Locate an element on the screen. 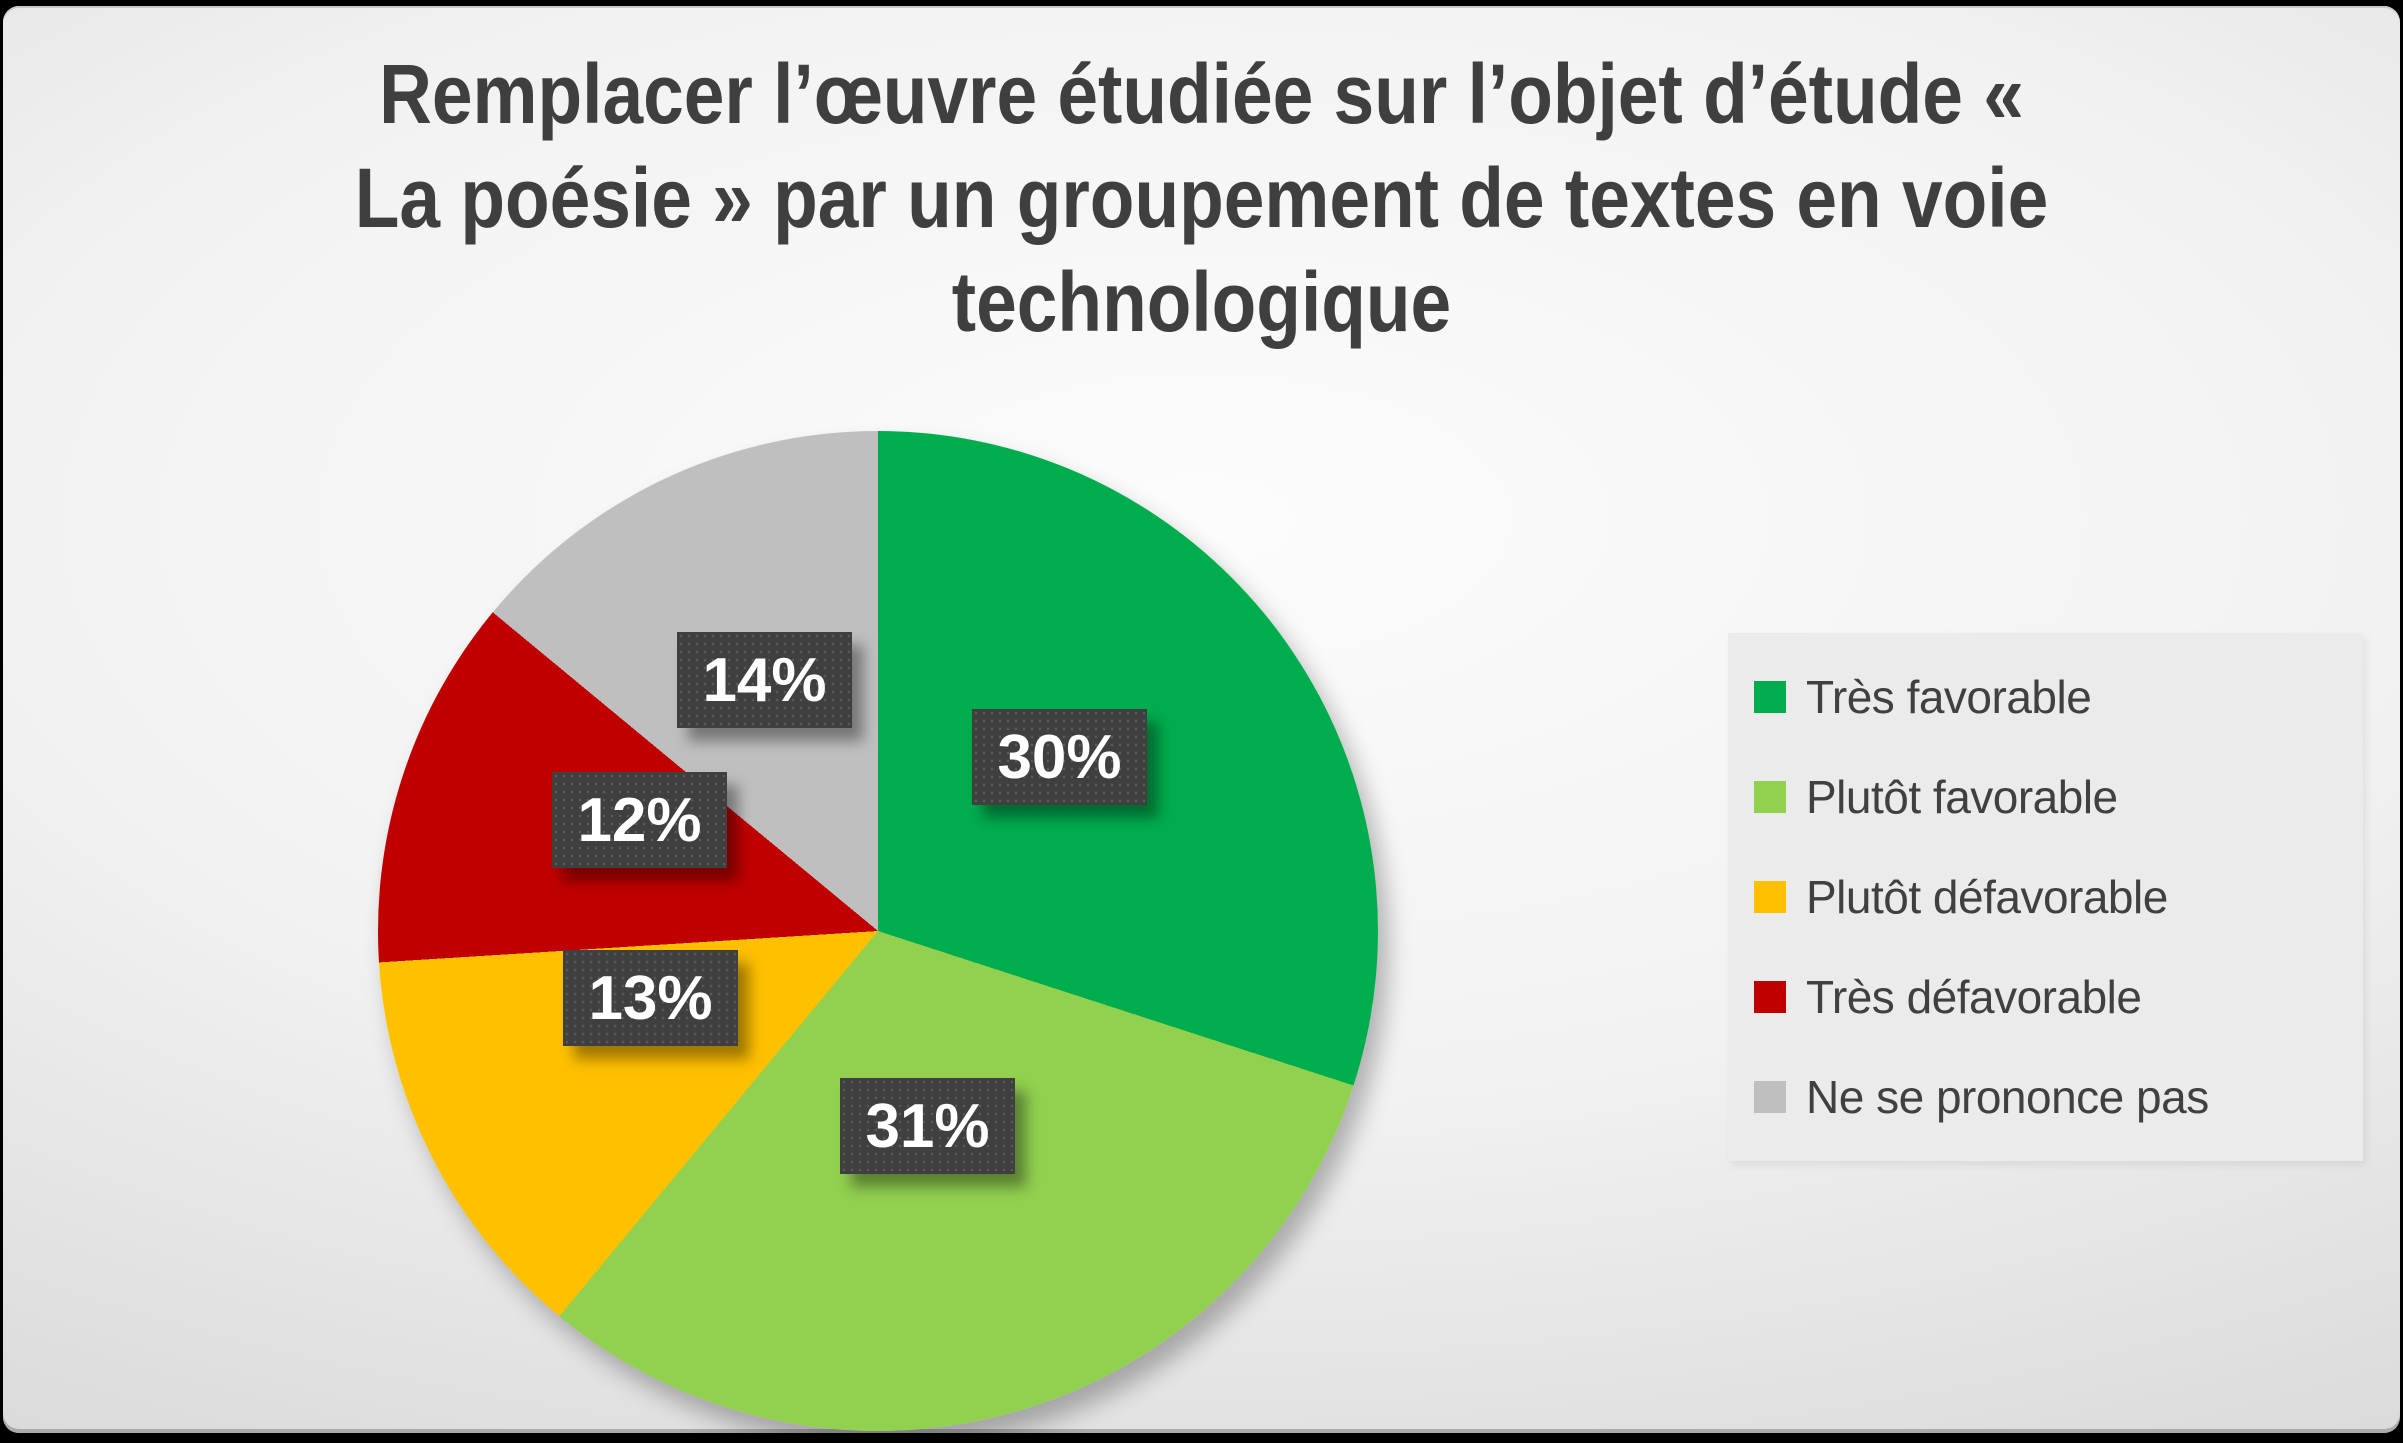 Image resolution: width=2403 pixels, height=1443 pixels. pie-data-label-ne-se-prononce-pas: 14% is located at coordinates (764, 680).